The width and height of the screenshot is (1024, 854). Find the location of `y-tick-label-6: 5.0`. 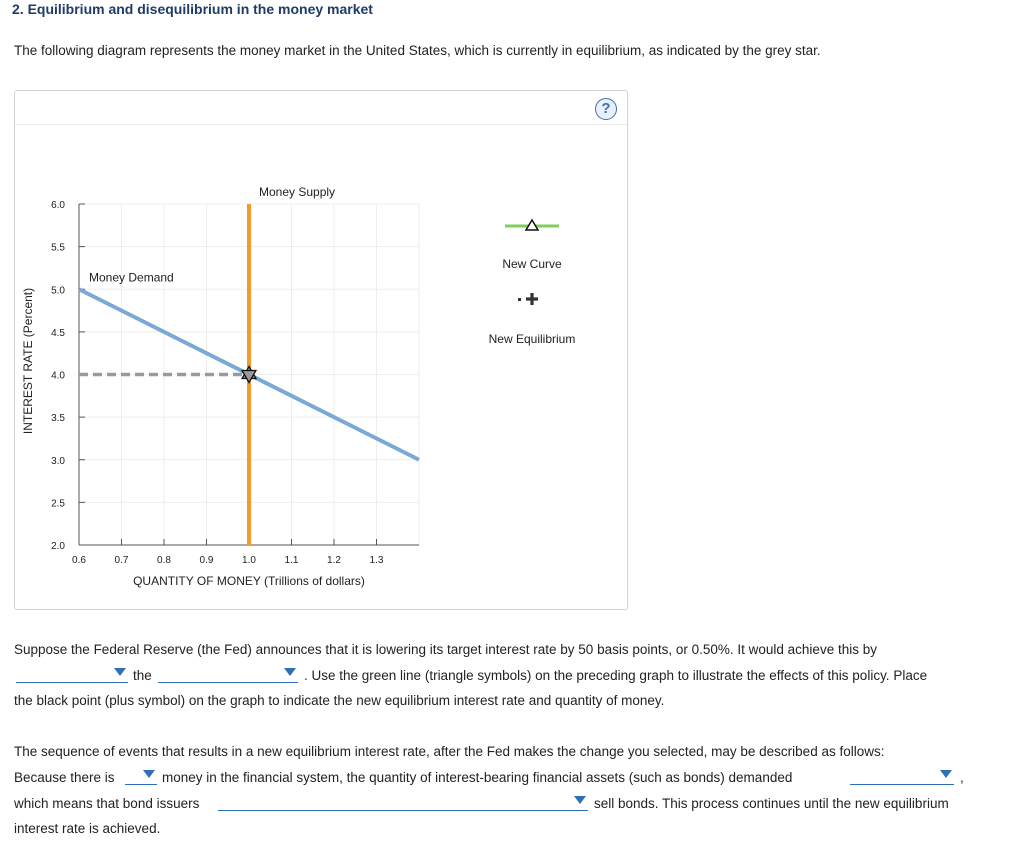

y-tick-label-6: 5.0 is located at coordinates (58, 290).